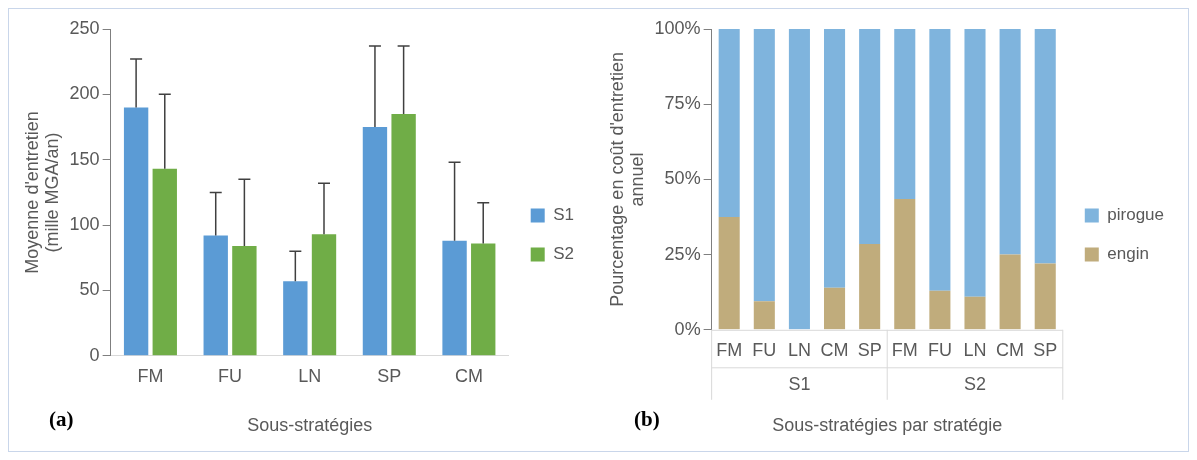 This screenshot has height=460, width=1197. What do you see at coordinates (647, 418) in the screenshot?
I see `text: (b)` at bounding box center [647, 418].